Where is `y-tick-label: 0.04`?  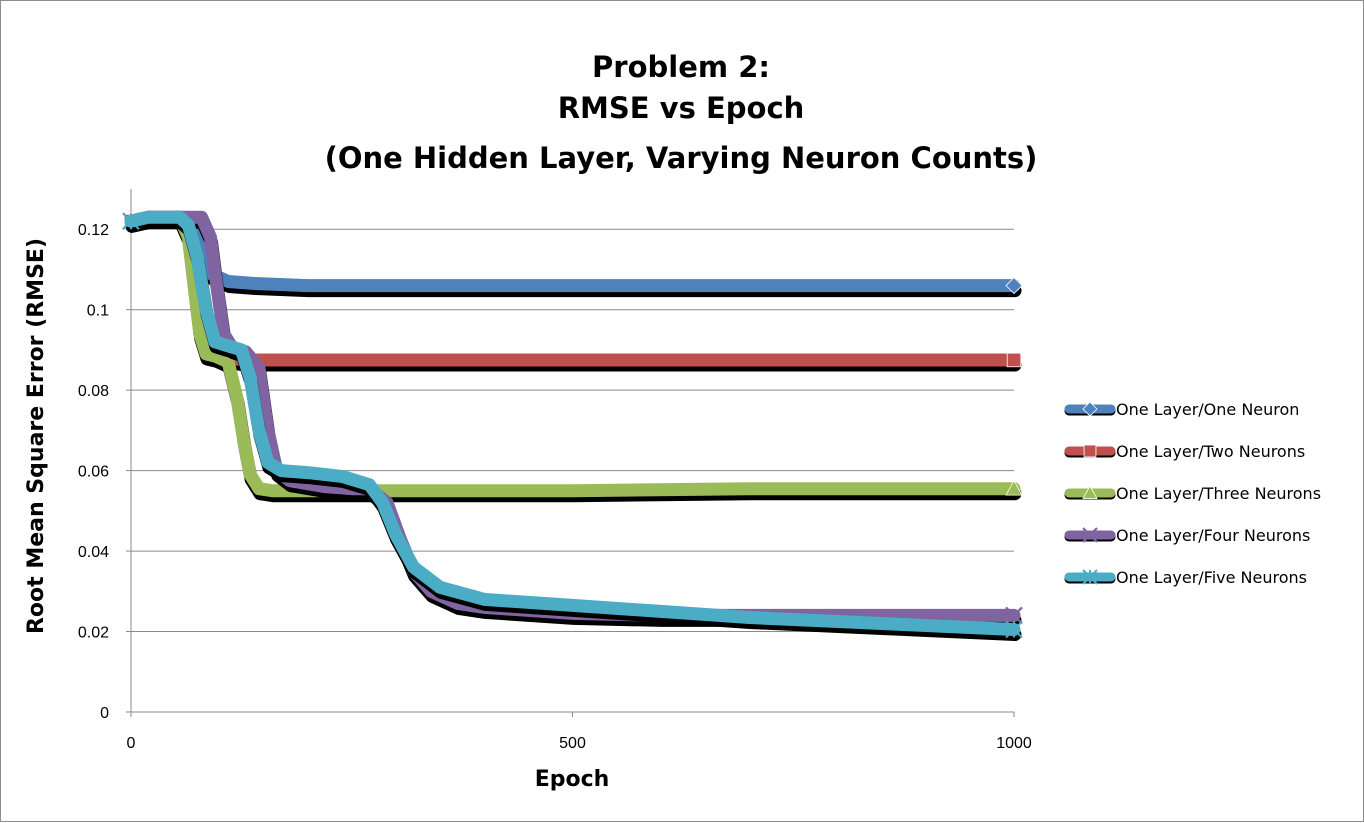 y-tick-label: 0.04 is located at coordinates (93, 552).